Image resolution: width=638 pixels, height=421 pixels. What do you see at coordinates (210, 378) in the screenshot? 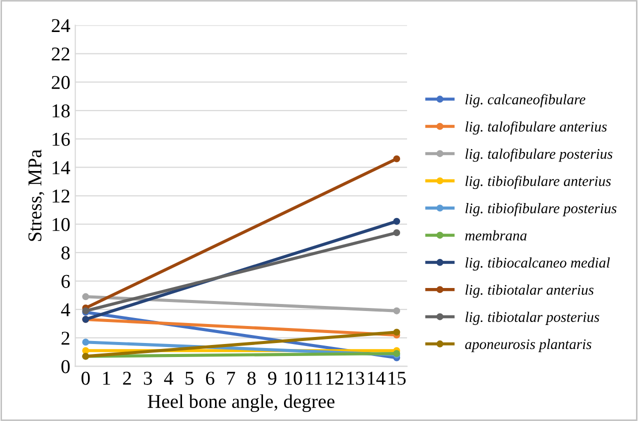
I see `x-tick-label: 6` at bounding box center [210, 378].